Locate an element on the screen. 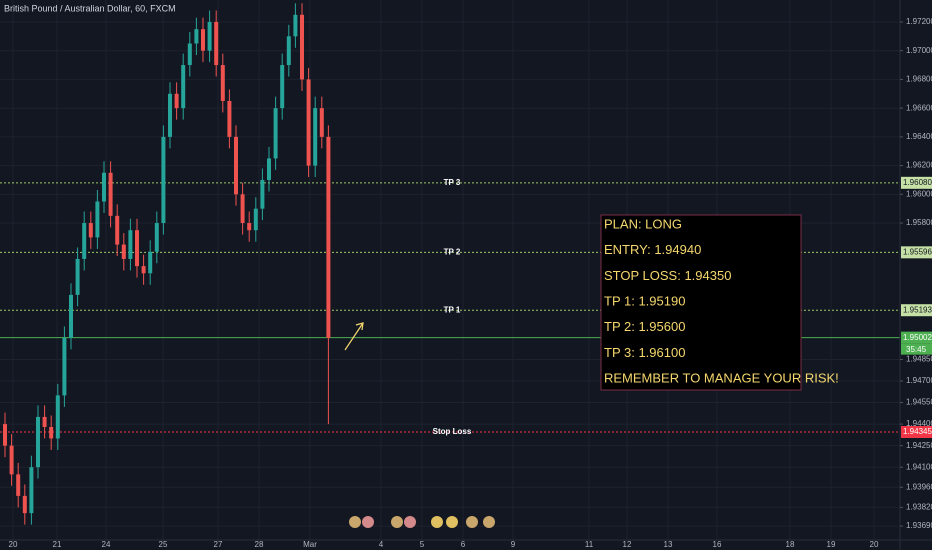 This screenshot has height=550, width=932. x-tick-label: 5 is located at coordinates (422, 544).